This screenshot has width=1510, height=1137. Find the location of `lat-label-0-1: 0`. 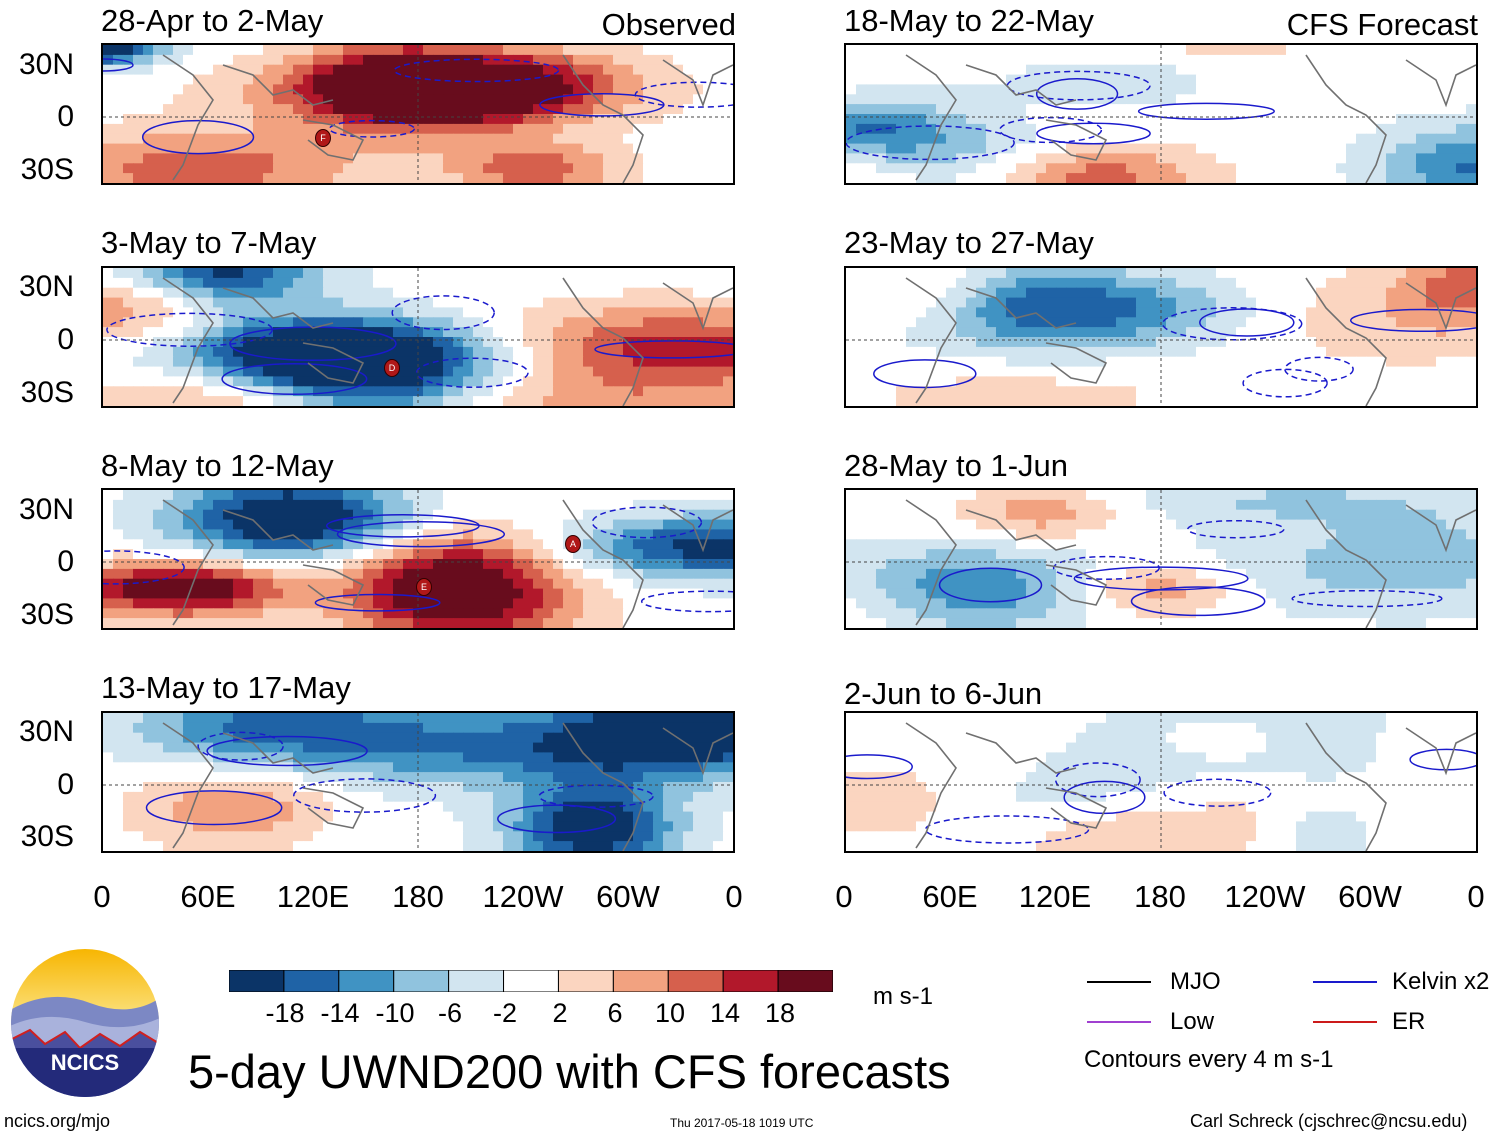

lat-label-0-1: 0 is located at coordinates (65, 116).